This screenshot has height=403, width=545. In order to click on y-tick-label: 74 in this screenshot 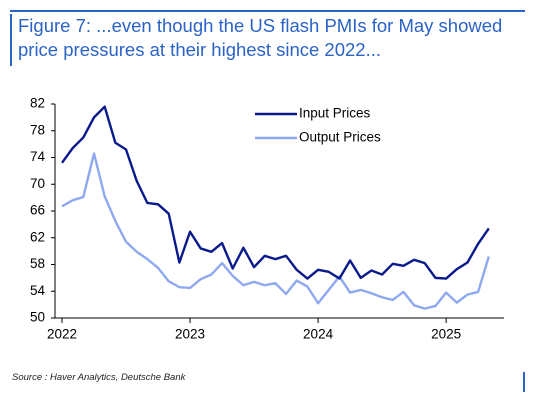, I will do `click(38, 156)`.